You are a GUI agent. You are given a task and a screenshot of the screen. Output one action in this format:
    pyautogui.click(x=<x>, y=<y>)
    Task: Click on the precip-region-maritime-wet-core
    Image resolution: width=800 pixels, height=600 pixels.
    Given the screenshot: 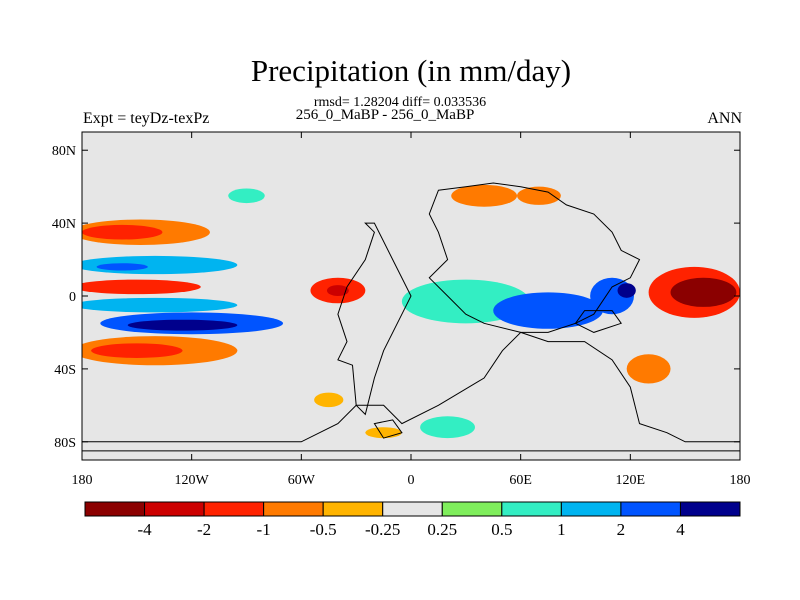 What is the action you would take?
    pyautogui.click(x=626, y=290)
    